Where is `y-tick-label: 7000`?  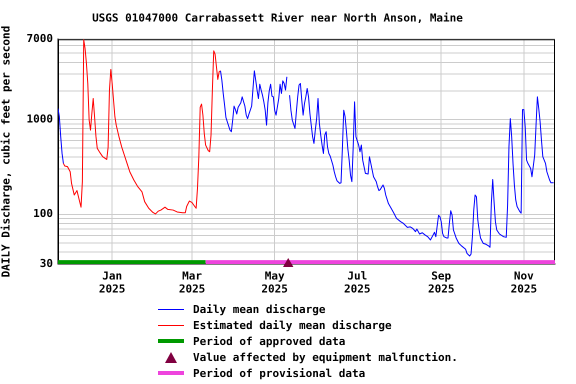 y-tick-label: 7000 is located at coordinates (39, 39).